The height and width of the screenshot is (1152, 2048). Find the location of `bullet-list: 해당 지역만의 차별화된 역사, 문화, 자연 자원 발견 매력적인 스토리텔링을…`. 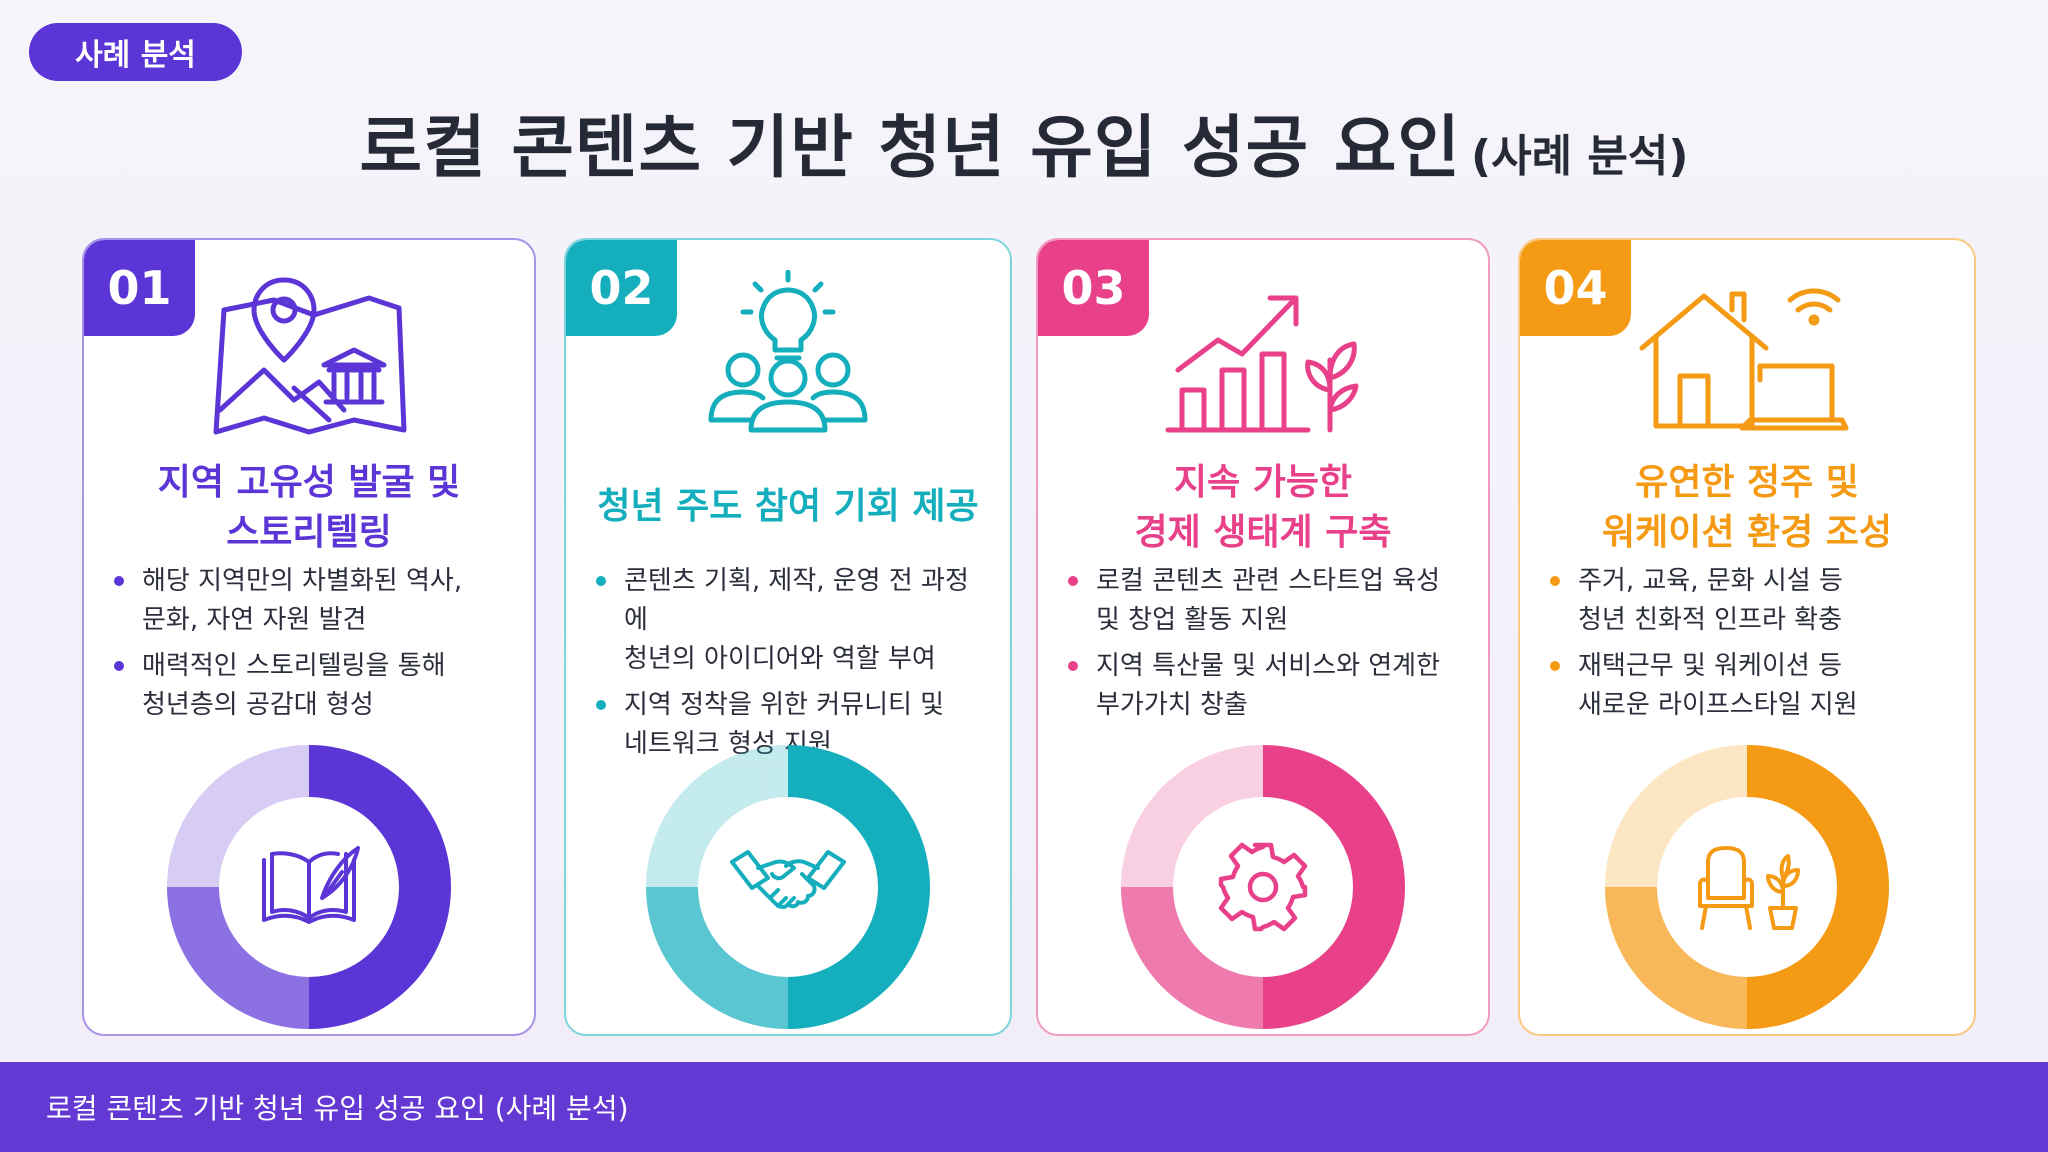

bullet-list: 해당 지역만의 차별화된 역사, 문화, 자연 자원 발견 매력적인 스토리텔링을… is located at coordinates (314, 647).